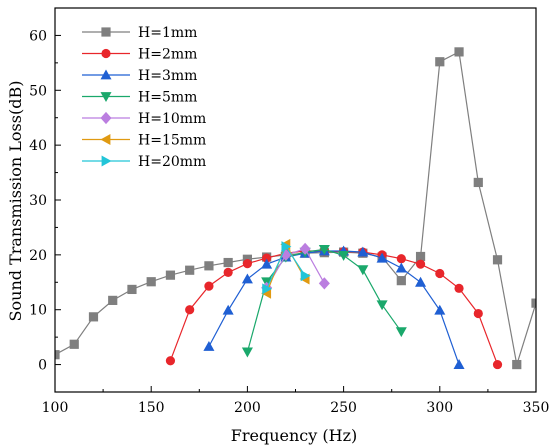  I want to click on x-tick-label: 150, so click(151, 408).